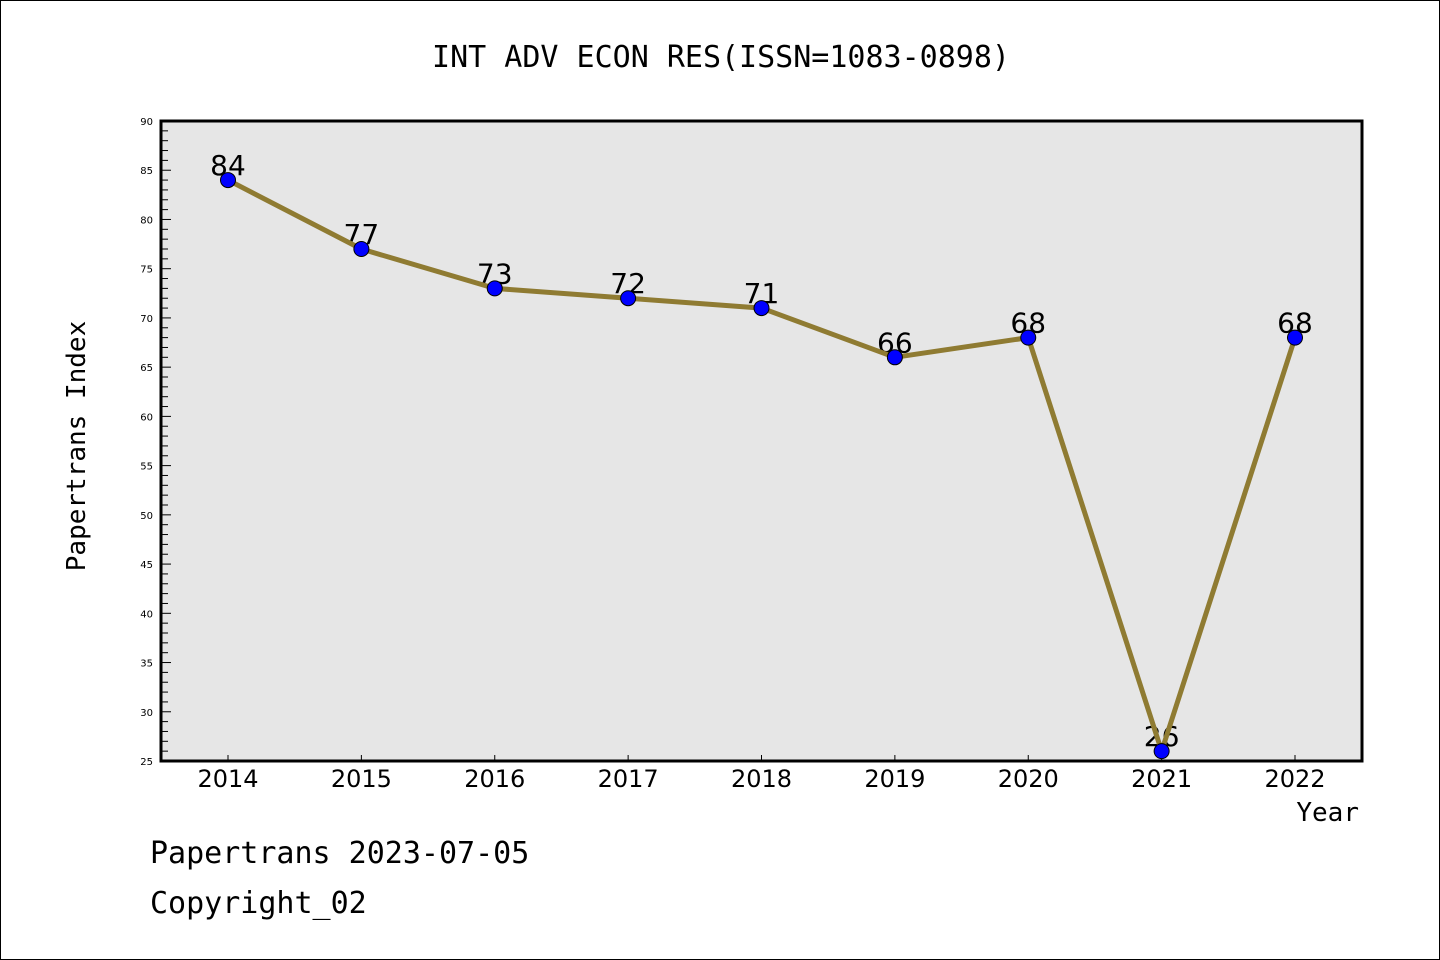  Describe the element at coordinates (146, 270) in the screenshot. I see `y-tick-label: 75` at that location.